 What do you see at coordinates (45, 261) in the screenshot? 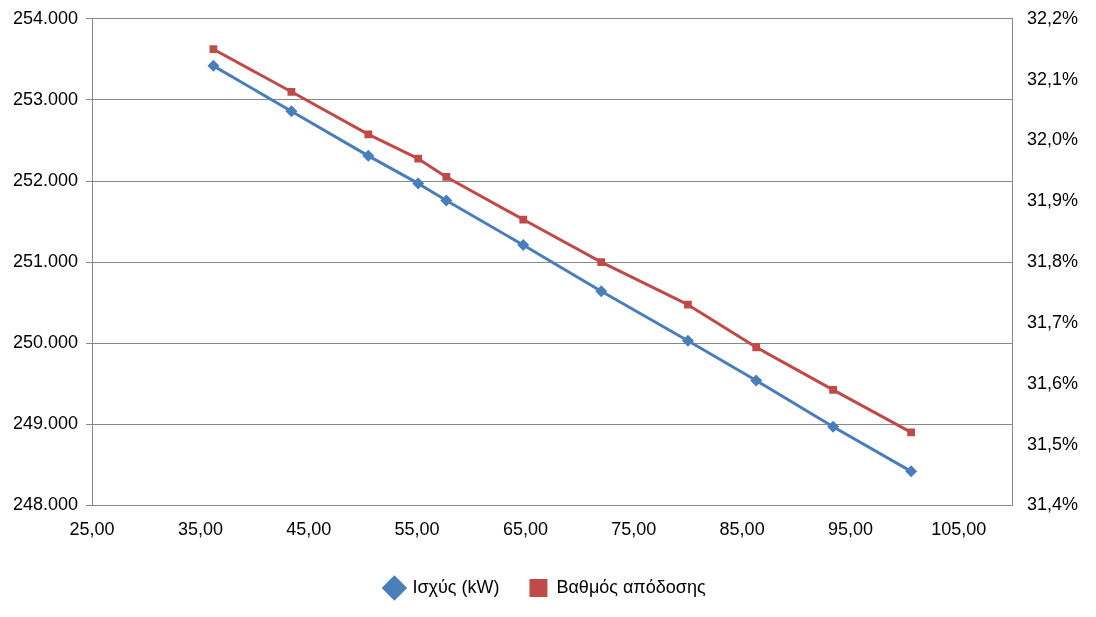
I see `y-tick-label: 251.000` at bounding box center [45, 261].